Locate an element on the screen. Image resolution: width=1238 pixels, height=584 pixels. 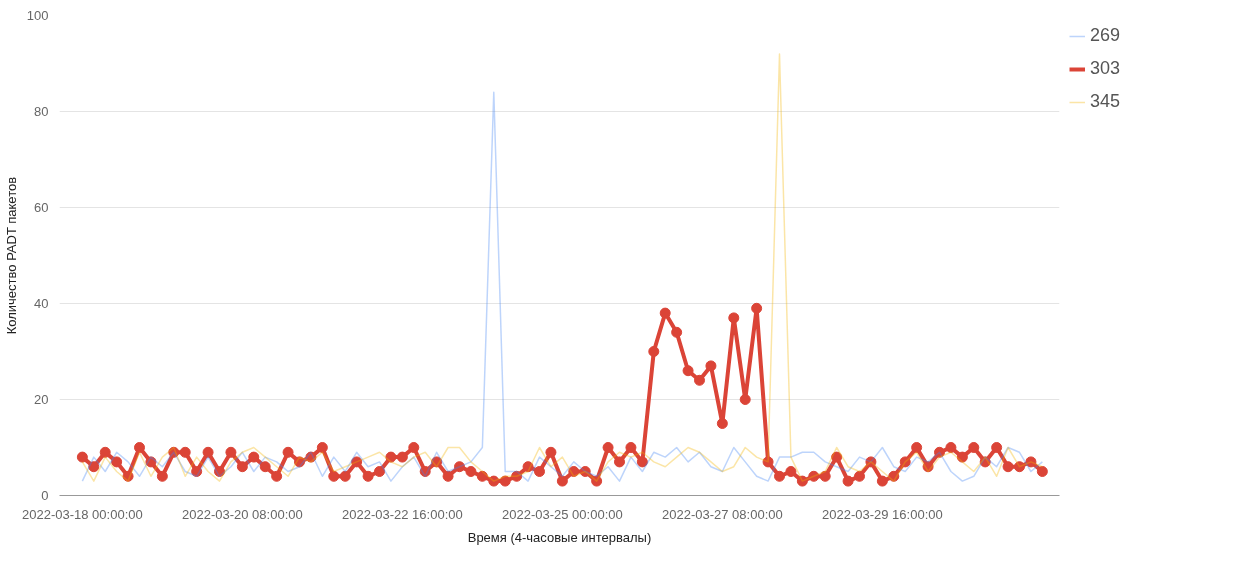
y-tick-label: 100 is located at coordinates (37, 15).